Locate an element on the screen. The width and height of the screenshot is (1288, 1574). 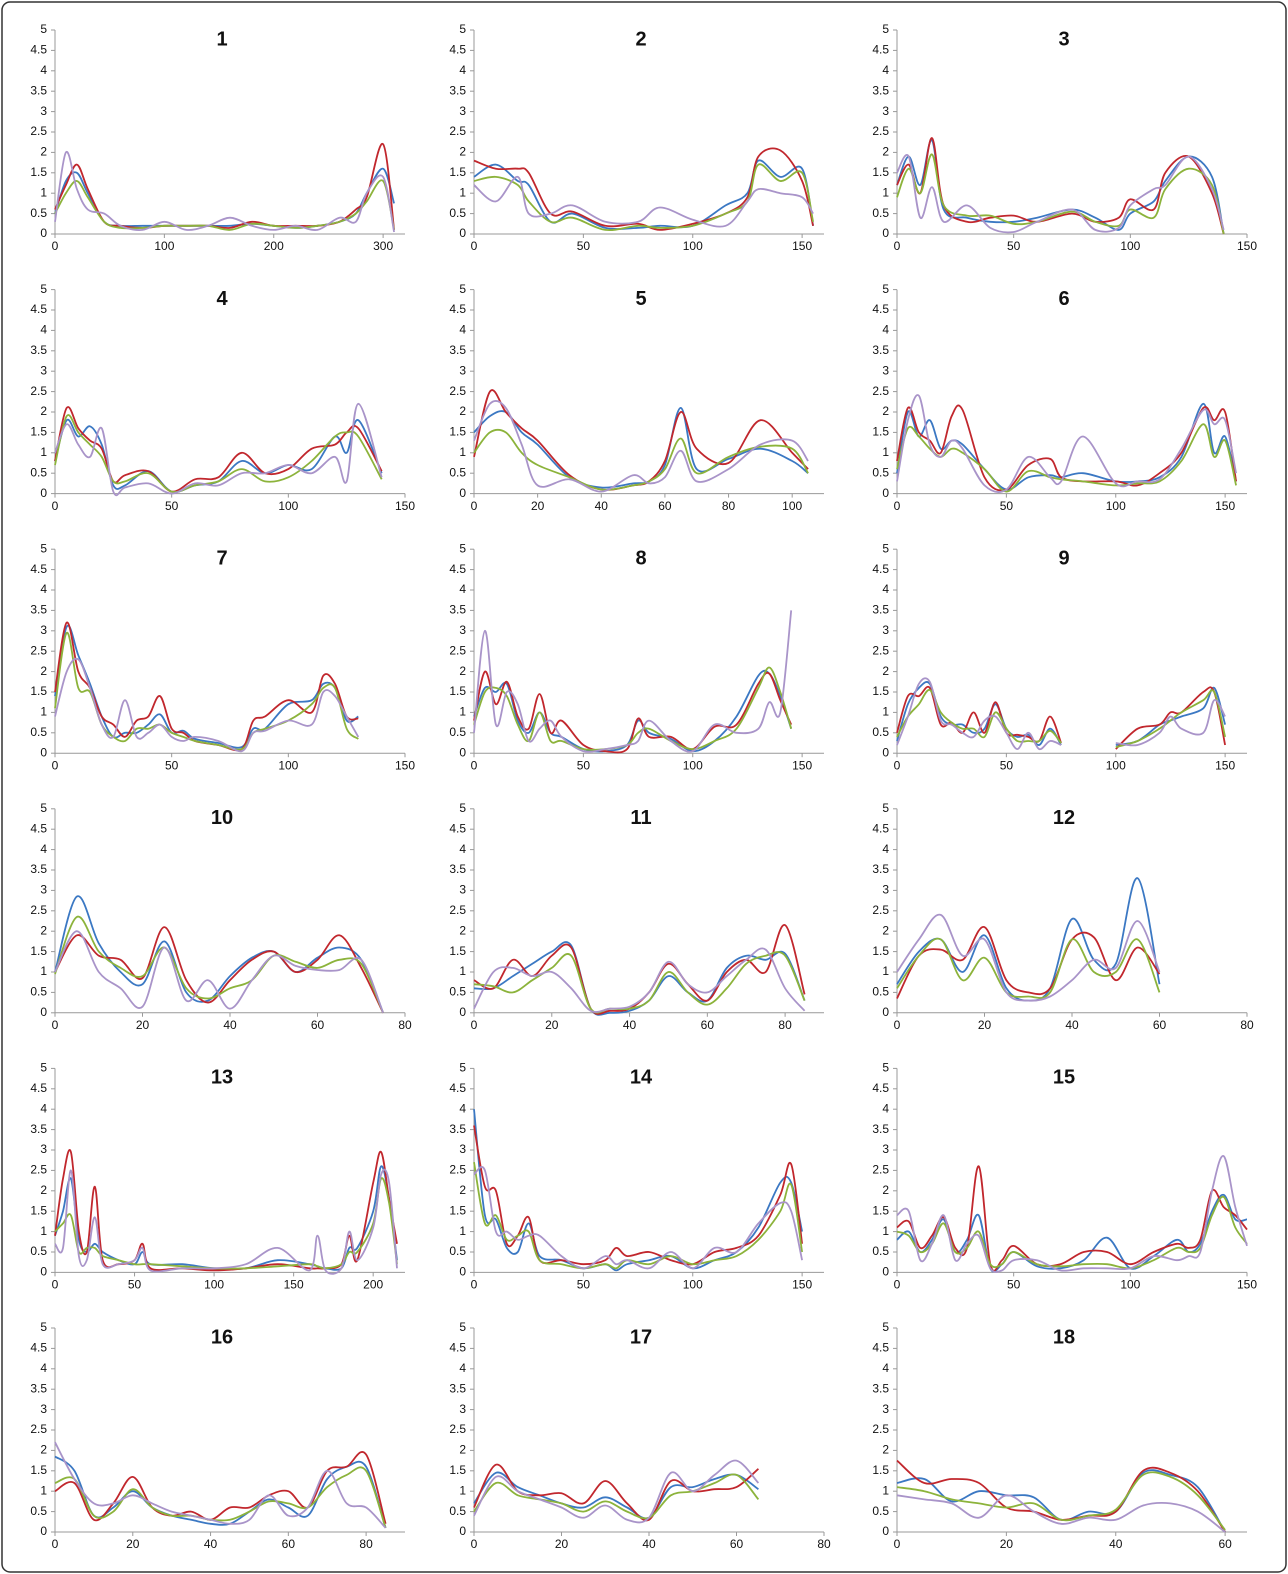
chart-title: 15 is located at coordinates (1064, 1078).